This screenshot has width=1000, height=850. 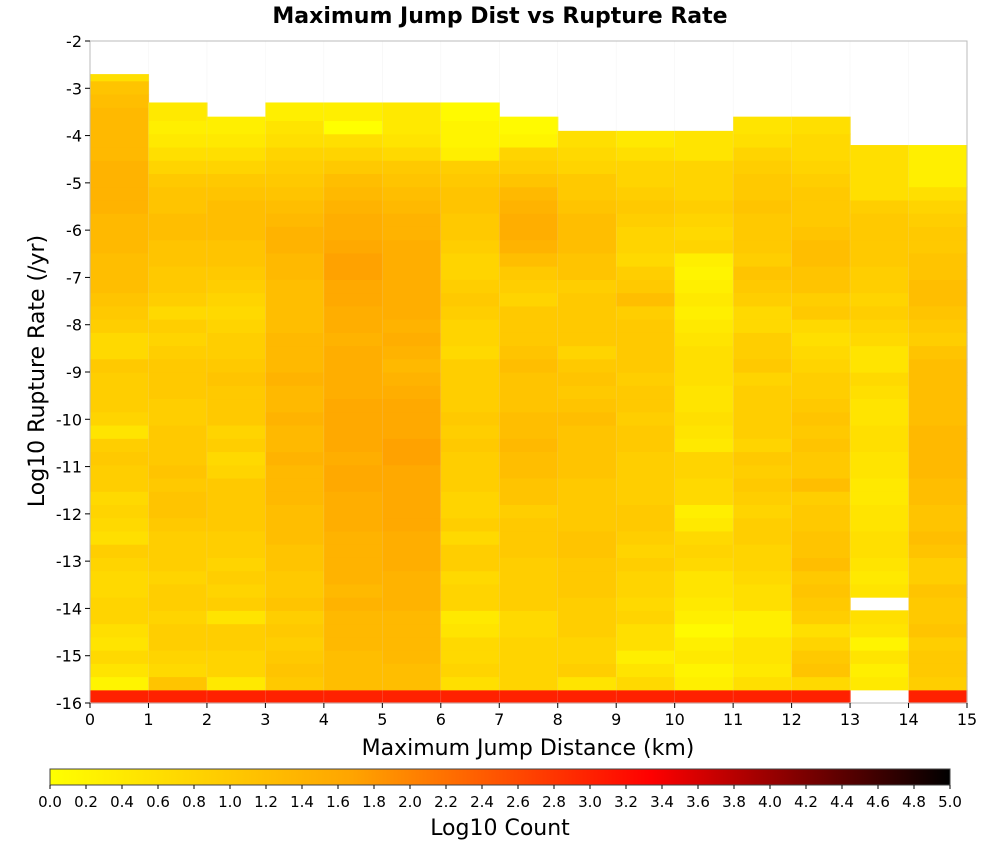 What do you see at coordinates (338, 802) in the screenshot?
I see `colorbar-tick-label: 1.6` at bounding box center [338, 802].